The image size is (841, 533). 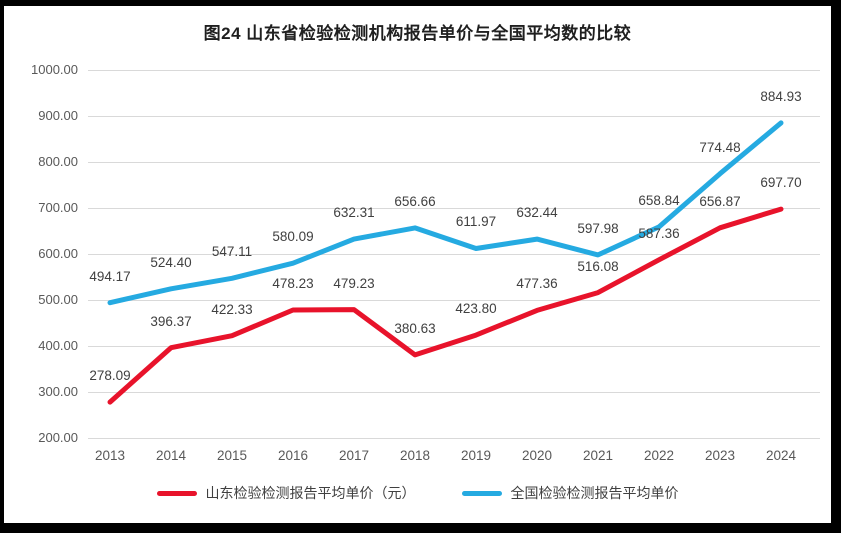 I want to click on legend-item-national: 全国检验检测报告平均单价, so click(x=570, y=493).